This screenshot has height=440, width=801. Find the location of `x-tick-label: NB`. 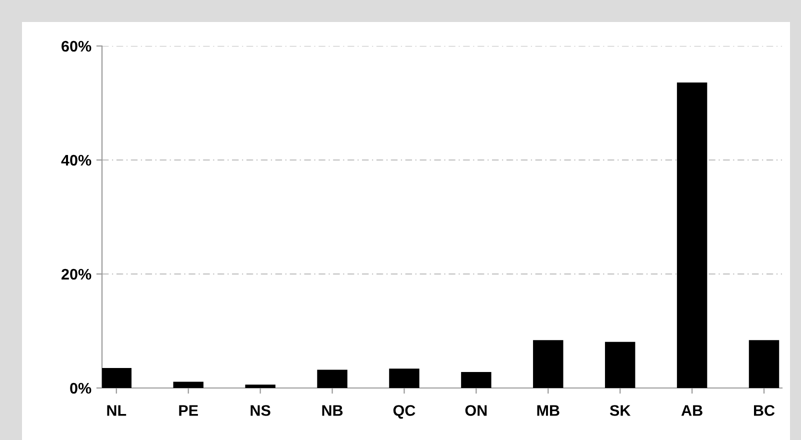

x-tick-label: NB is located at coordinates (332, 410).